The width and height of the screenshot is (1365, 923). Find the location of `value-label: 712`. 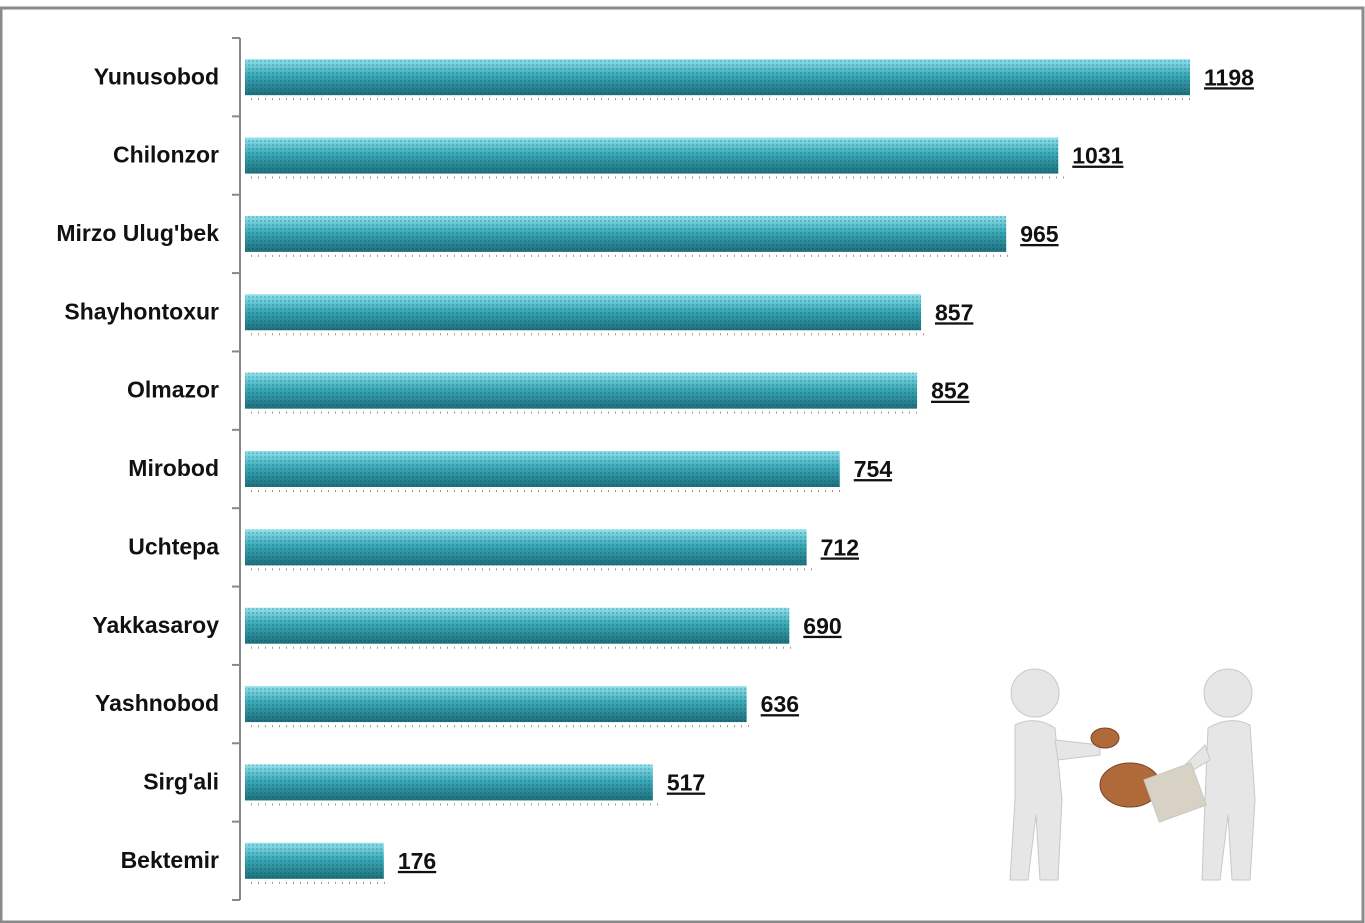

value-label: 712 is located at coordinates (840, 547).